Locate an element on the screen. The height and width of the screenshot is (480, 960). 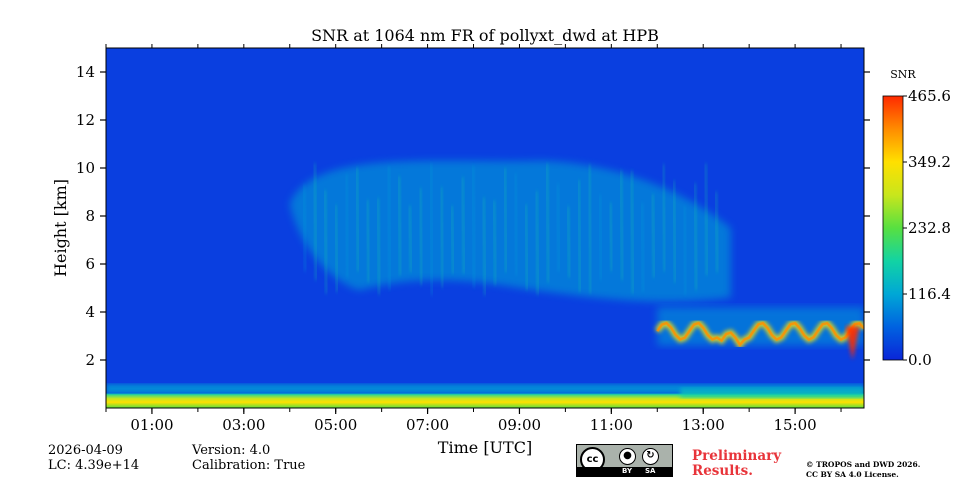
x-axis-label: Time [UTC] is located at coordinates (485, 447).